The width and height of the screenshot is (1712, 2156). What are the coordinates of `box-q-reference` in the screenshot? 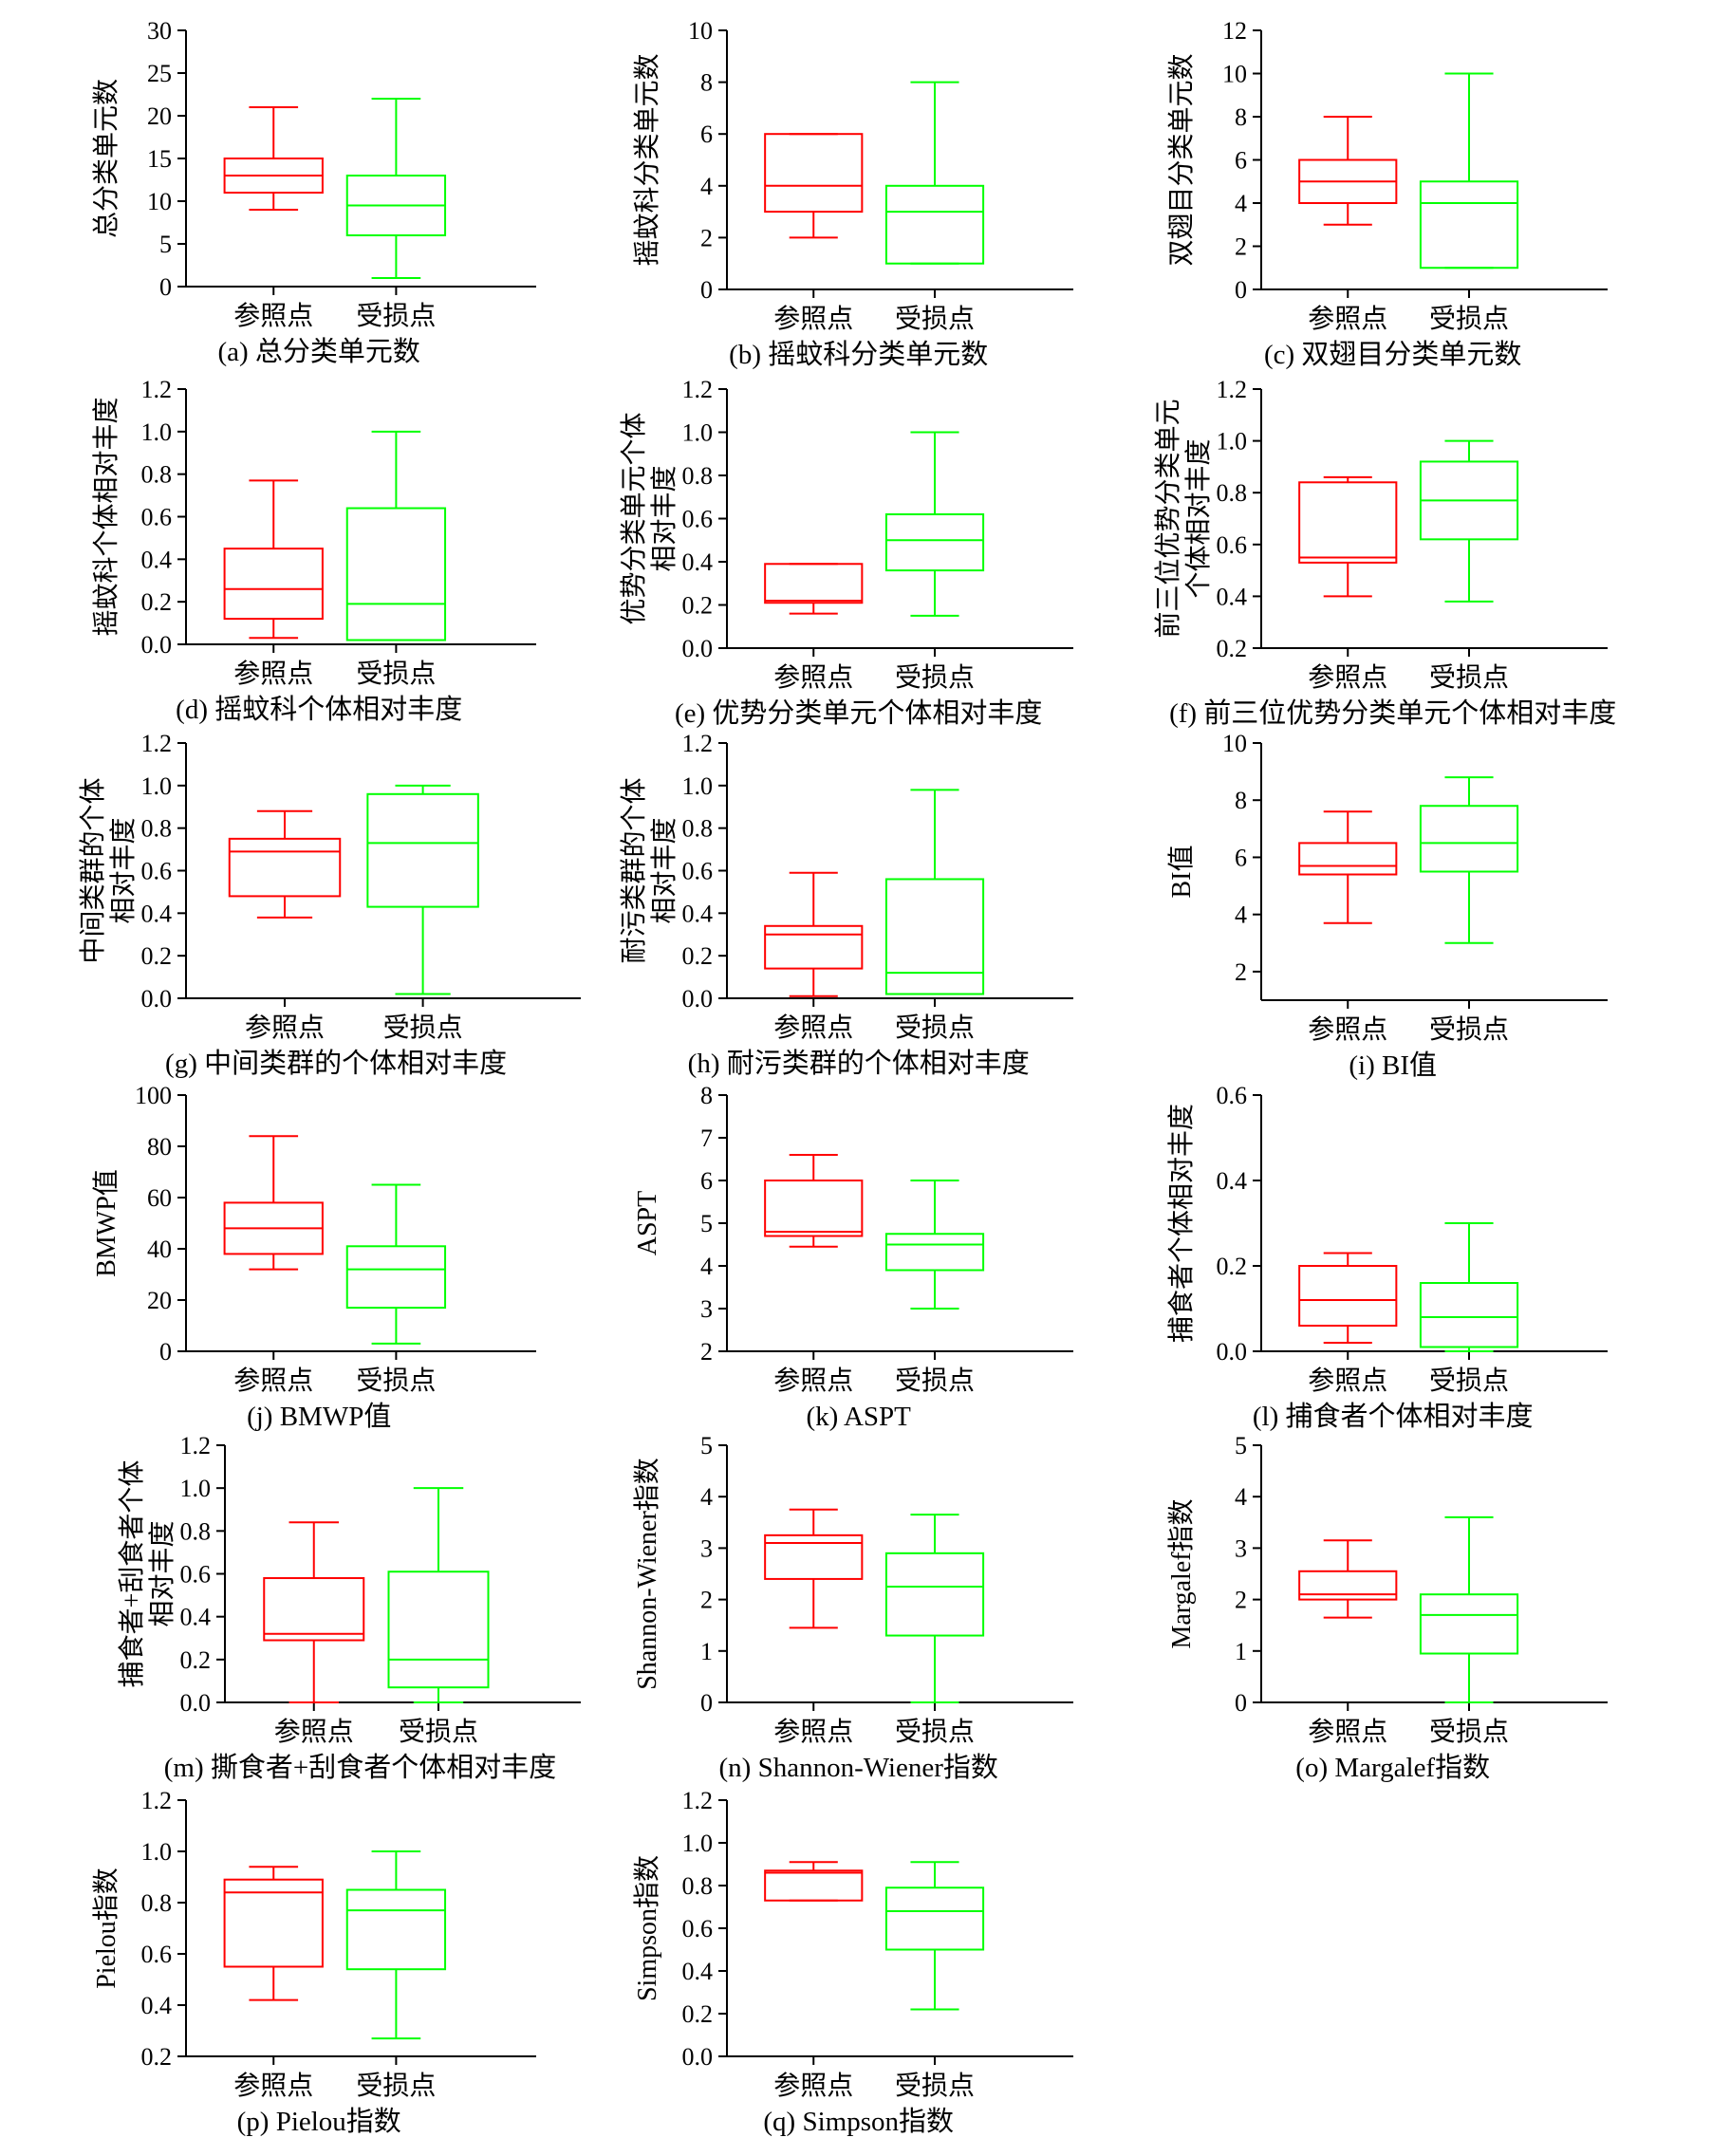 It's located at (814, 1881).